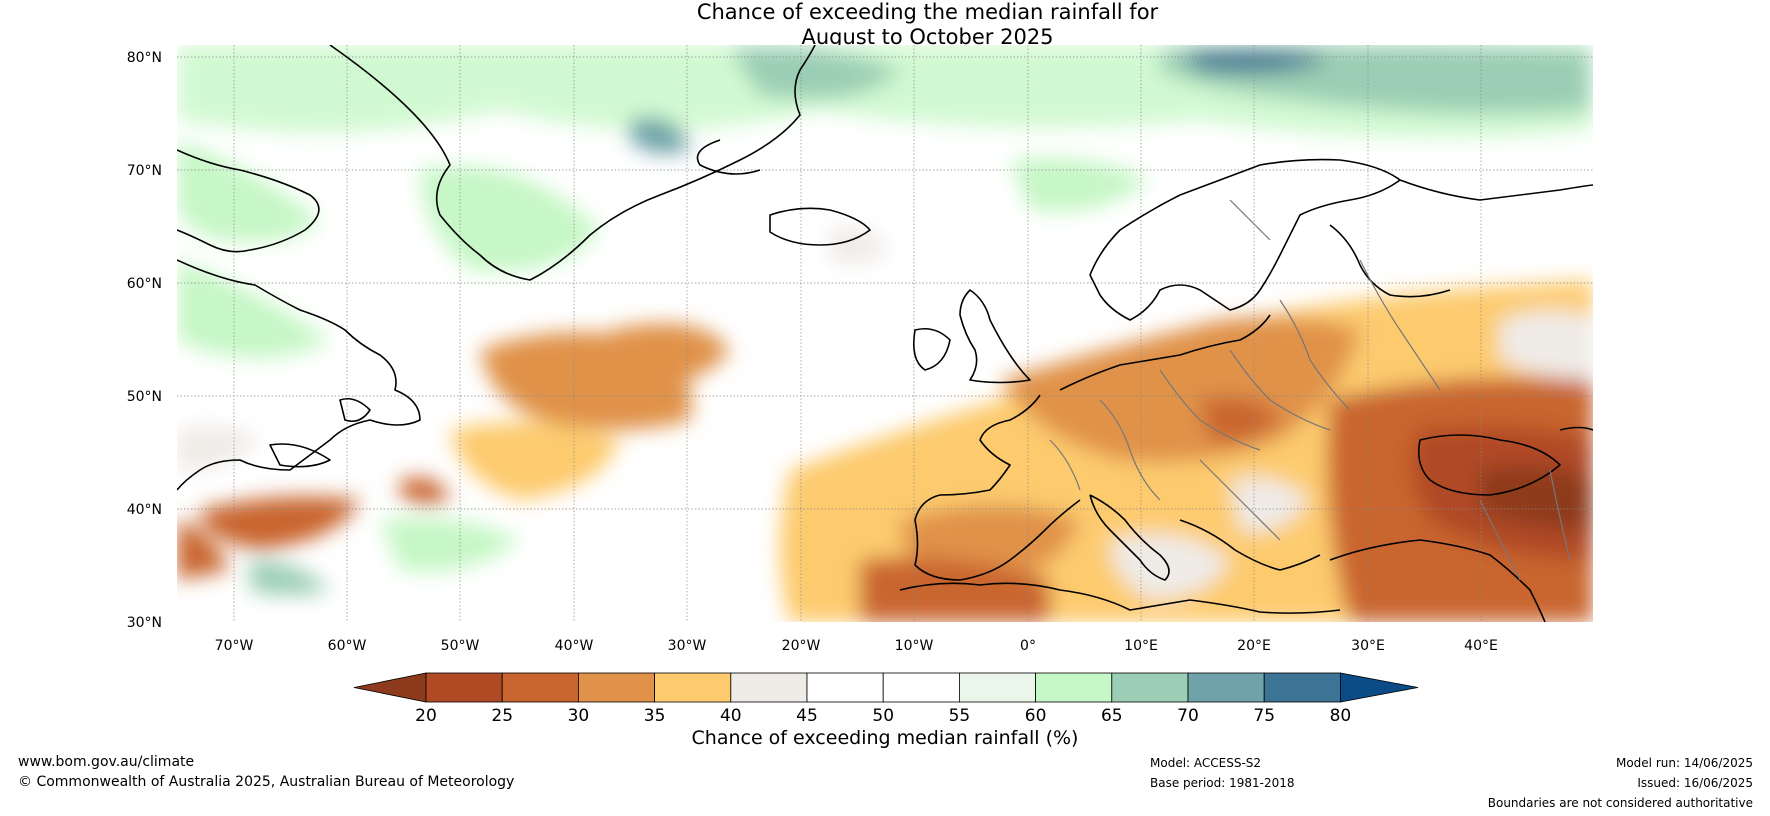 Image resolution: width=1770 pixels, height=816 pixels. I want to click on footer-model: Model: ACCESS-S2, so click(1206, 763).